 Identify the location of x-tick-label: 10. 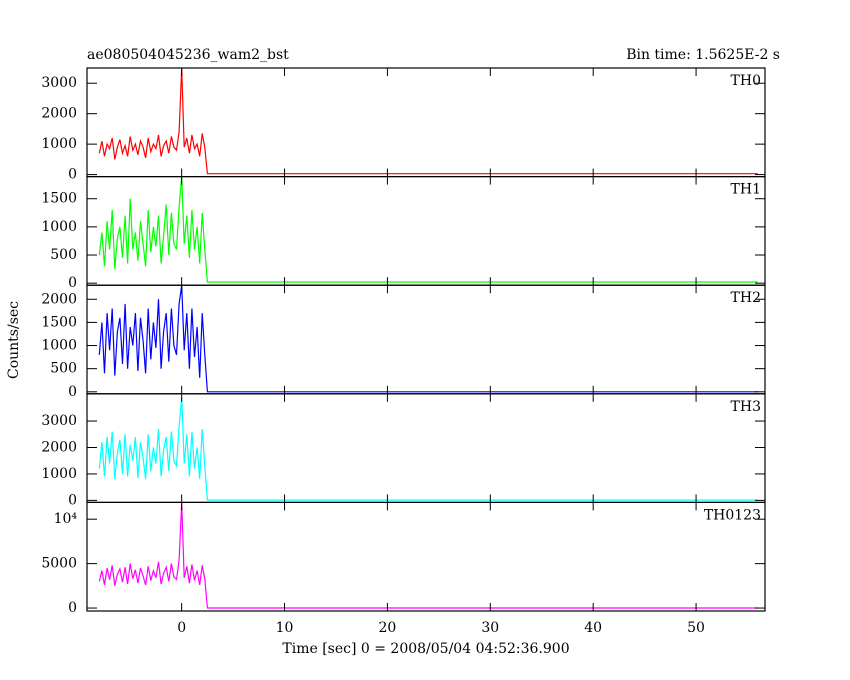
(285, 628).